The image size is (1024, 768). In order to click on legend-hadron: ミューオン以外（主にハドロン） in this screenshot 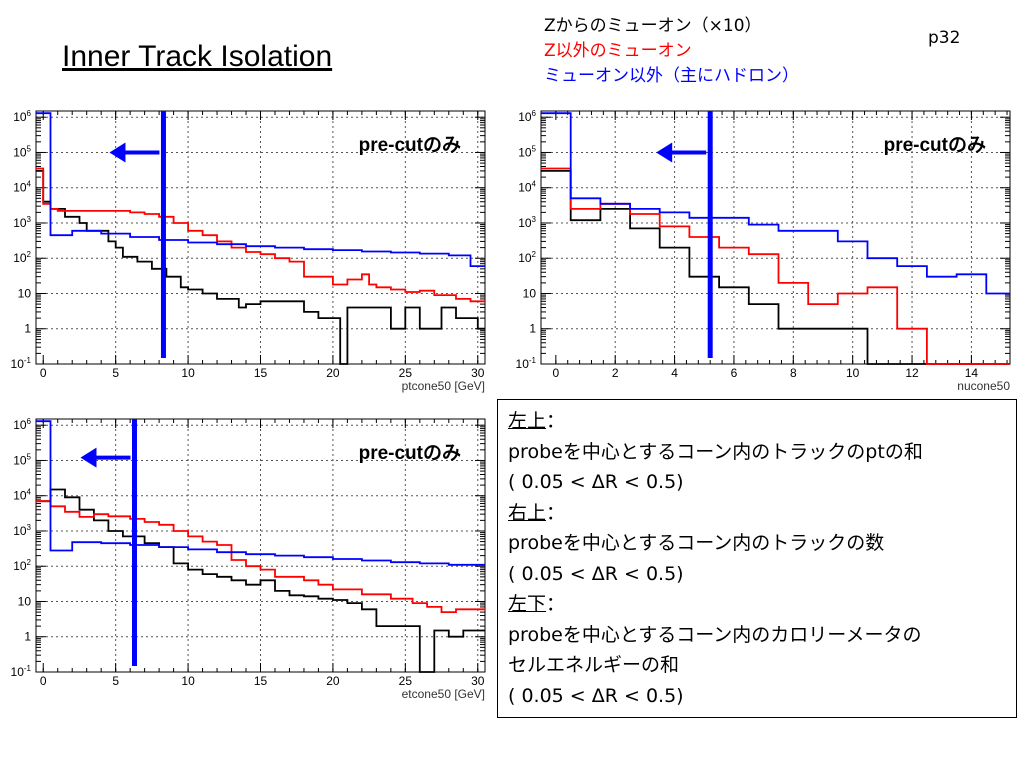, I will do `click(671, 76)`.